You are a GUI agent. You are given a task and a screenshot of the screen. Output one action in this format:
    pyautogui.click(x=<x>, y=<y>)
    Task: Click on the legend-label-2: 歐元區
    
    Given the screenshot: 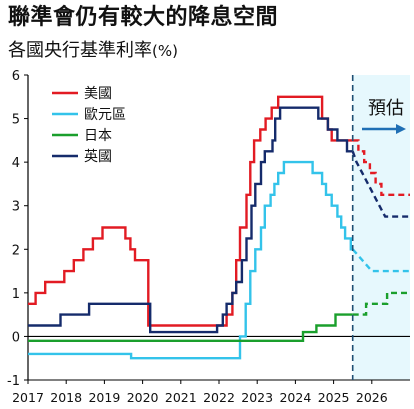 What is the action you would take?
    pyautogui.click(x=105, y=115)
    